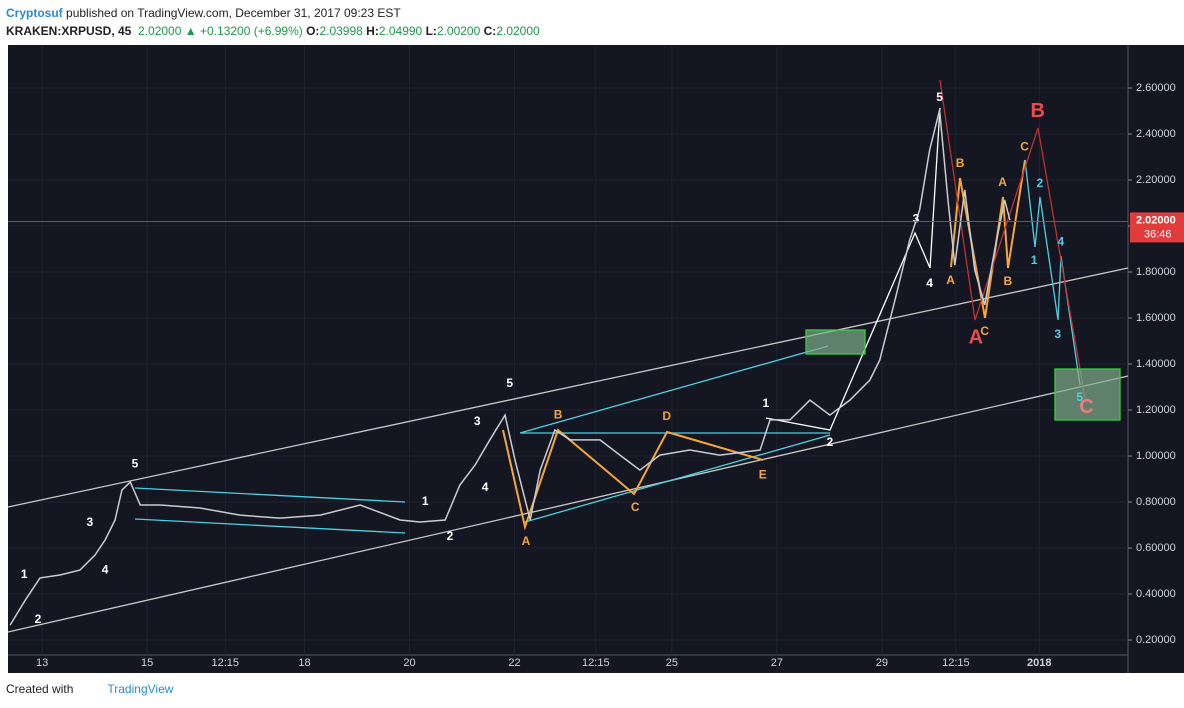  I want to click on x-tick-label: 22, so click(514, 663).